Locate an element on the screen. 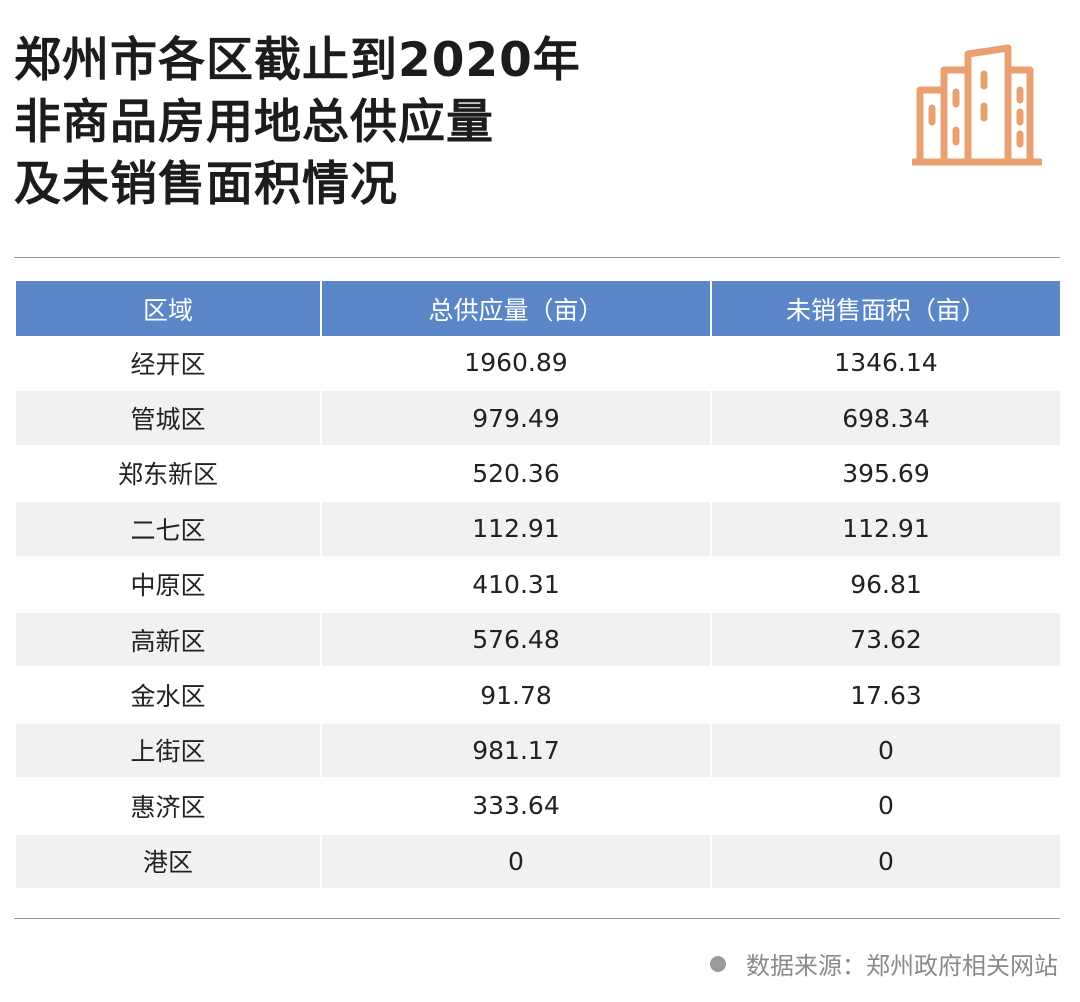 This screenshot has height=1002, width=1080. cell-district: 上街区 is located at coordinates (169, 751).